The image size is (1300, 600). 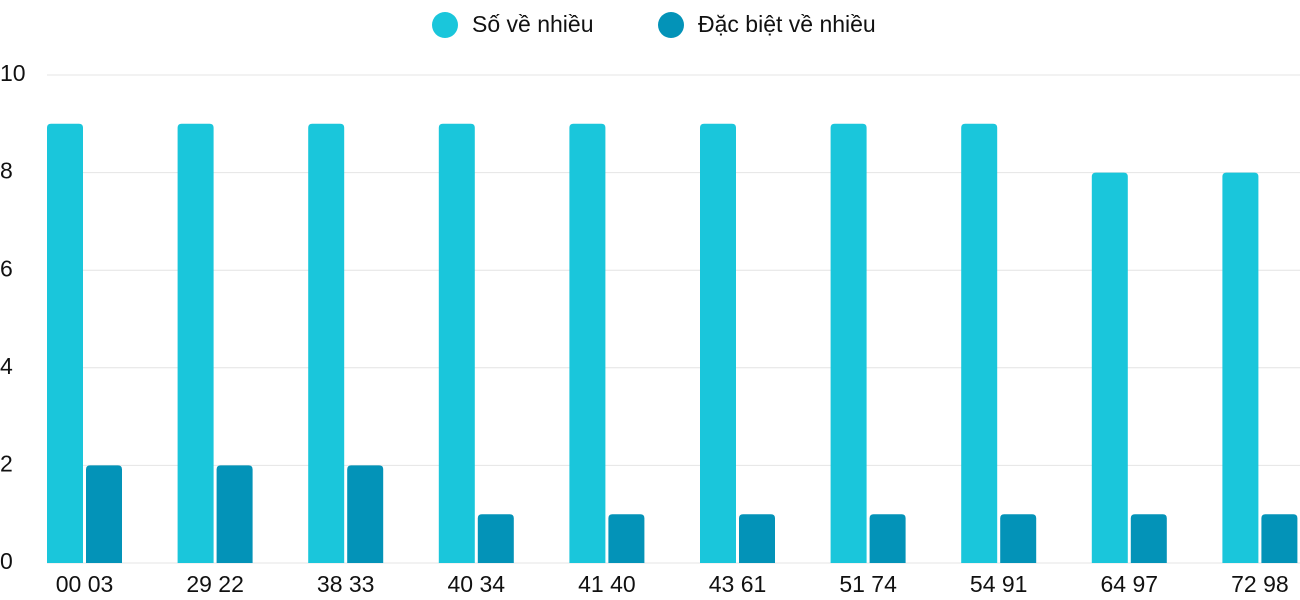 What do you see at coordinates (85, 584) in the screenshot?
I see `x-tick-label: 00 03` at bounding box center [85, 584].